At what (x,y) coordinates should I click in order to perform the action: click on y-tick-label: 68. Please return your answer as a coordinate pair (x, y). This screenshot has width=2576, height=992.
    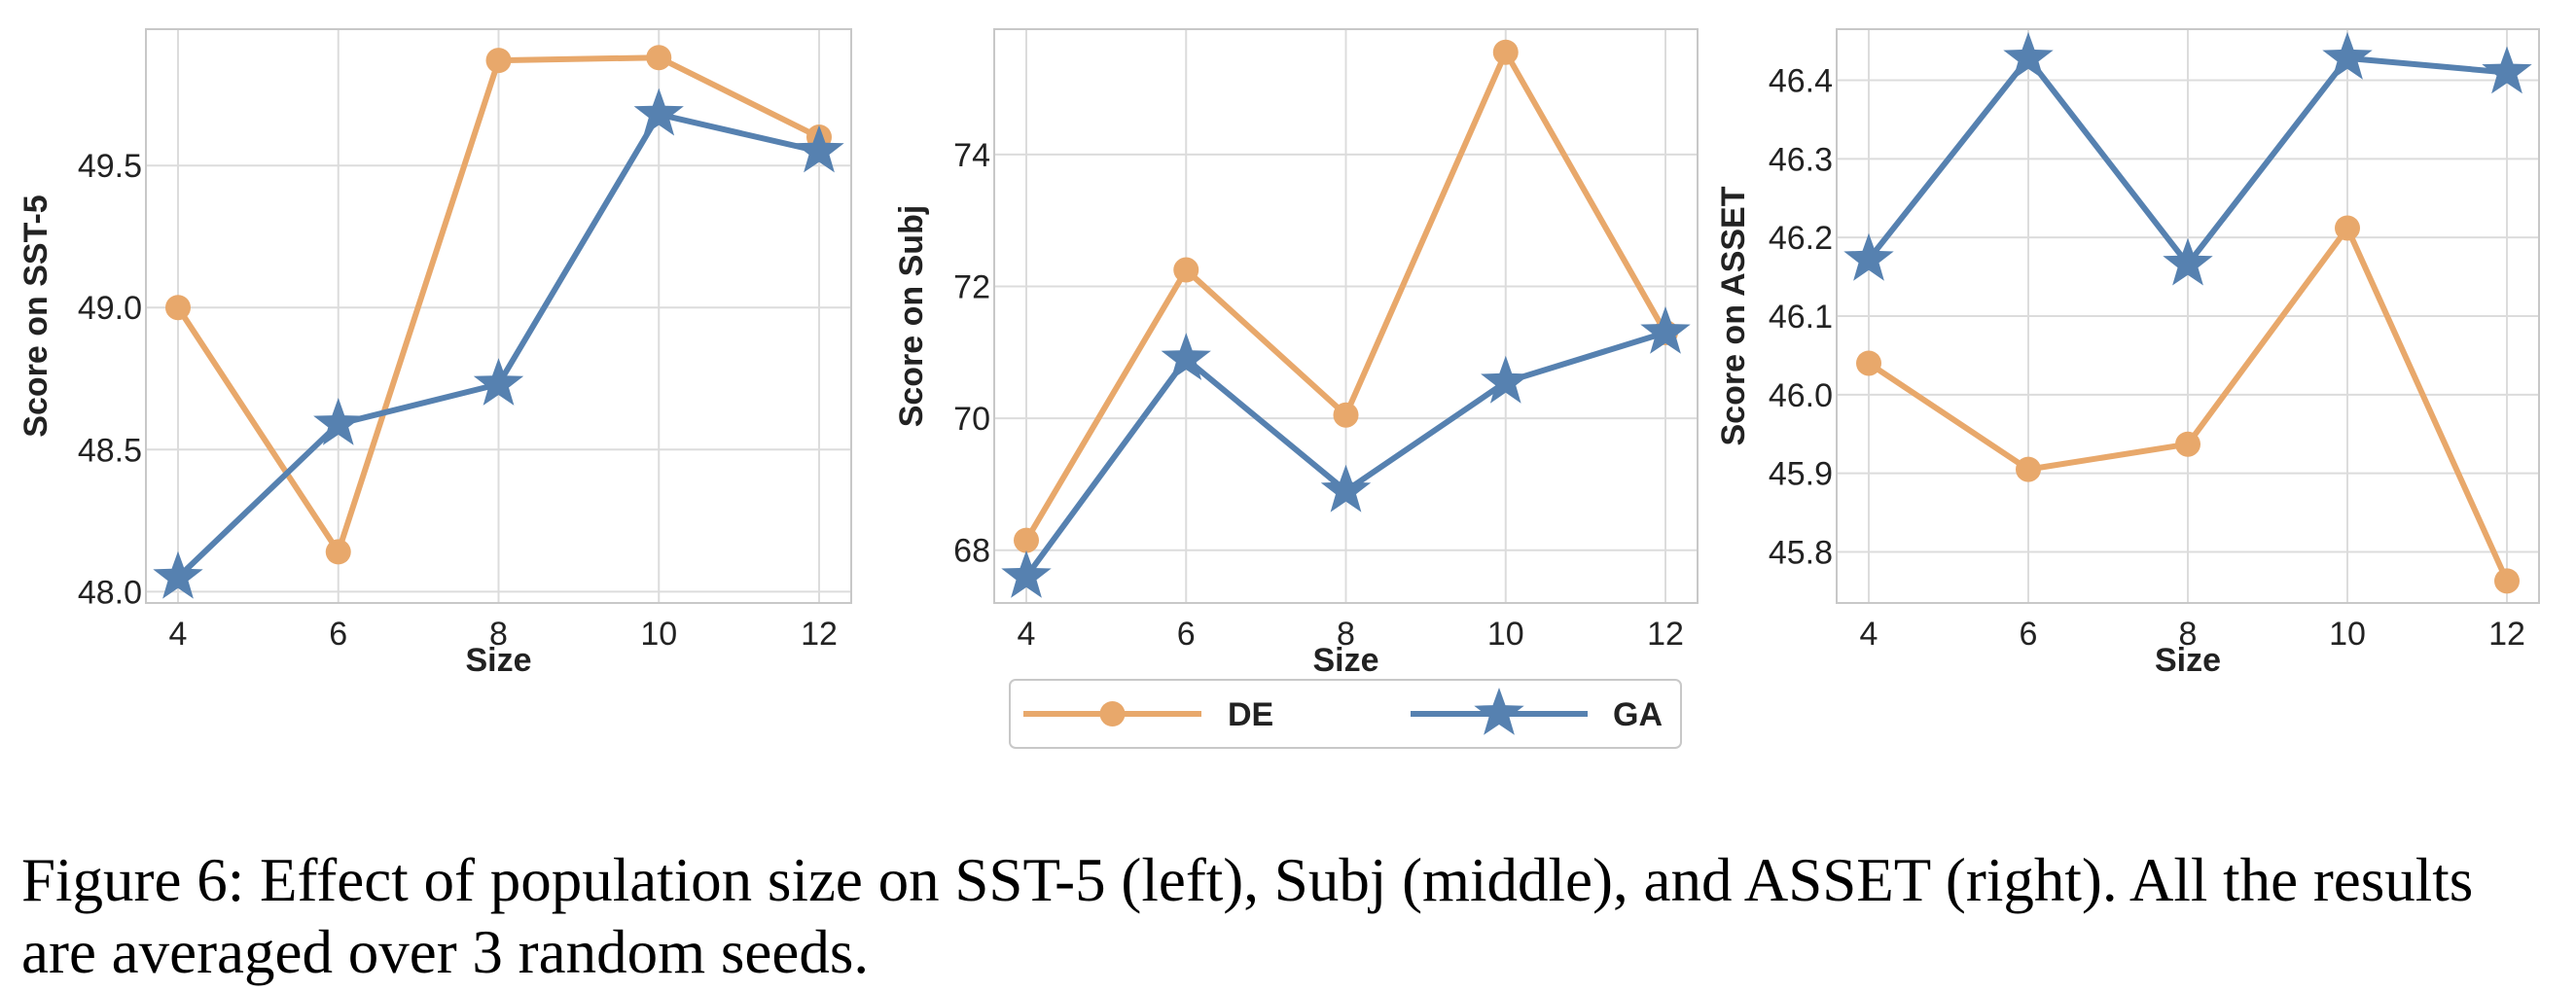
    Looking at the image, I should click on (971, 551).